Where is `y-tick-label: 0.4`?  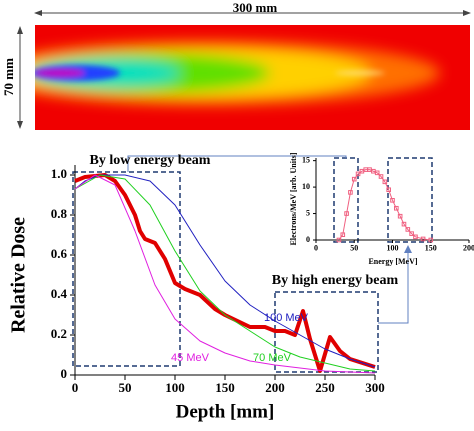
y-tick-label: 0.4 is located at coordinates (59, 293).